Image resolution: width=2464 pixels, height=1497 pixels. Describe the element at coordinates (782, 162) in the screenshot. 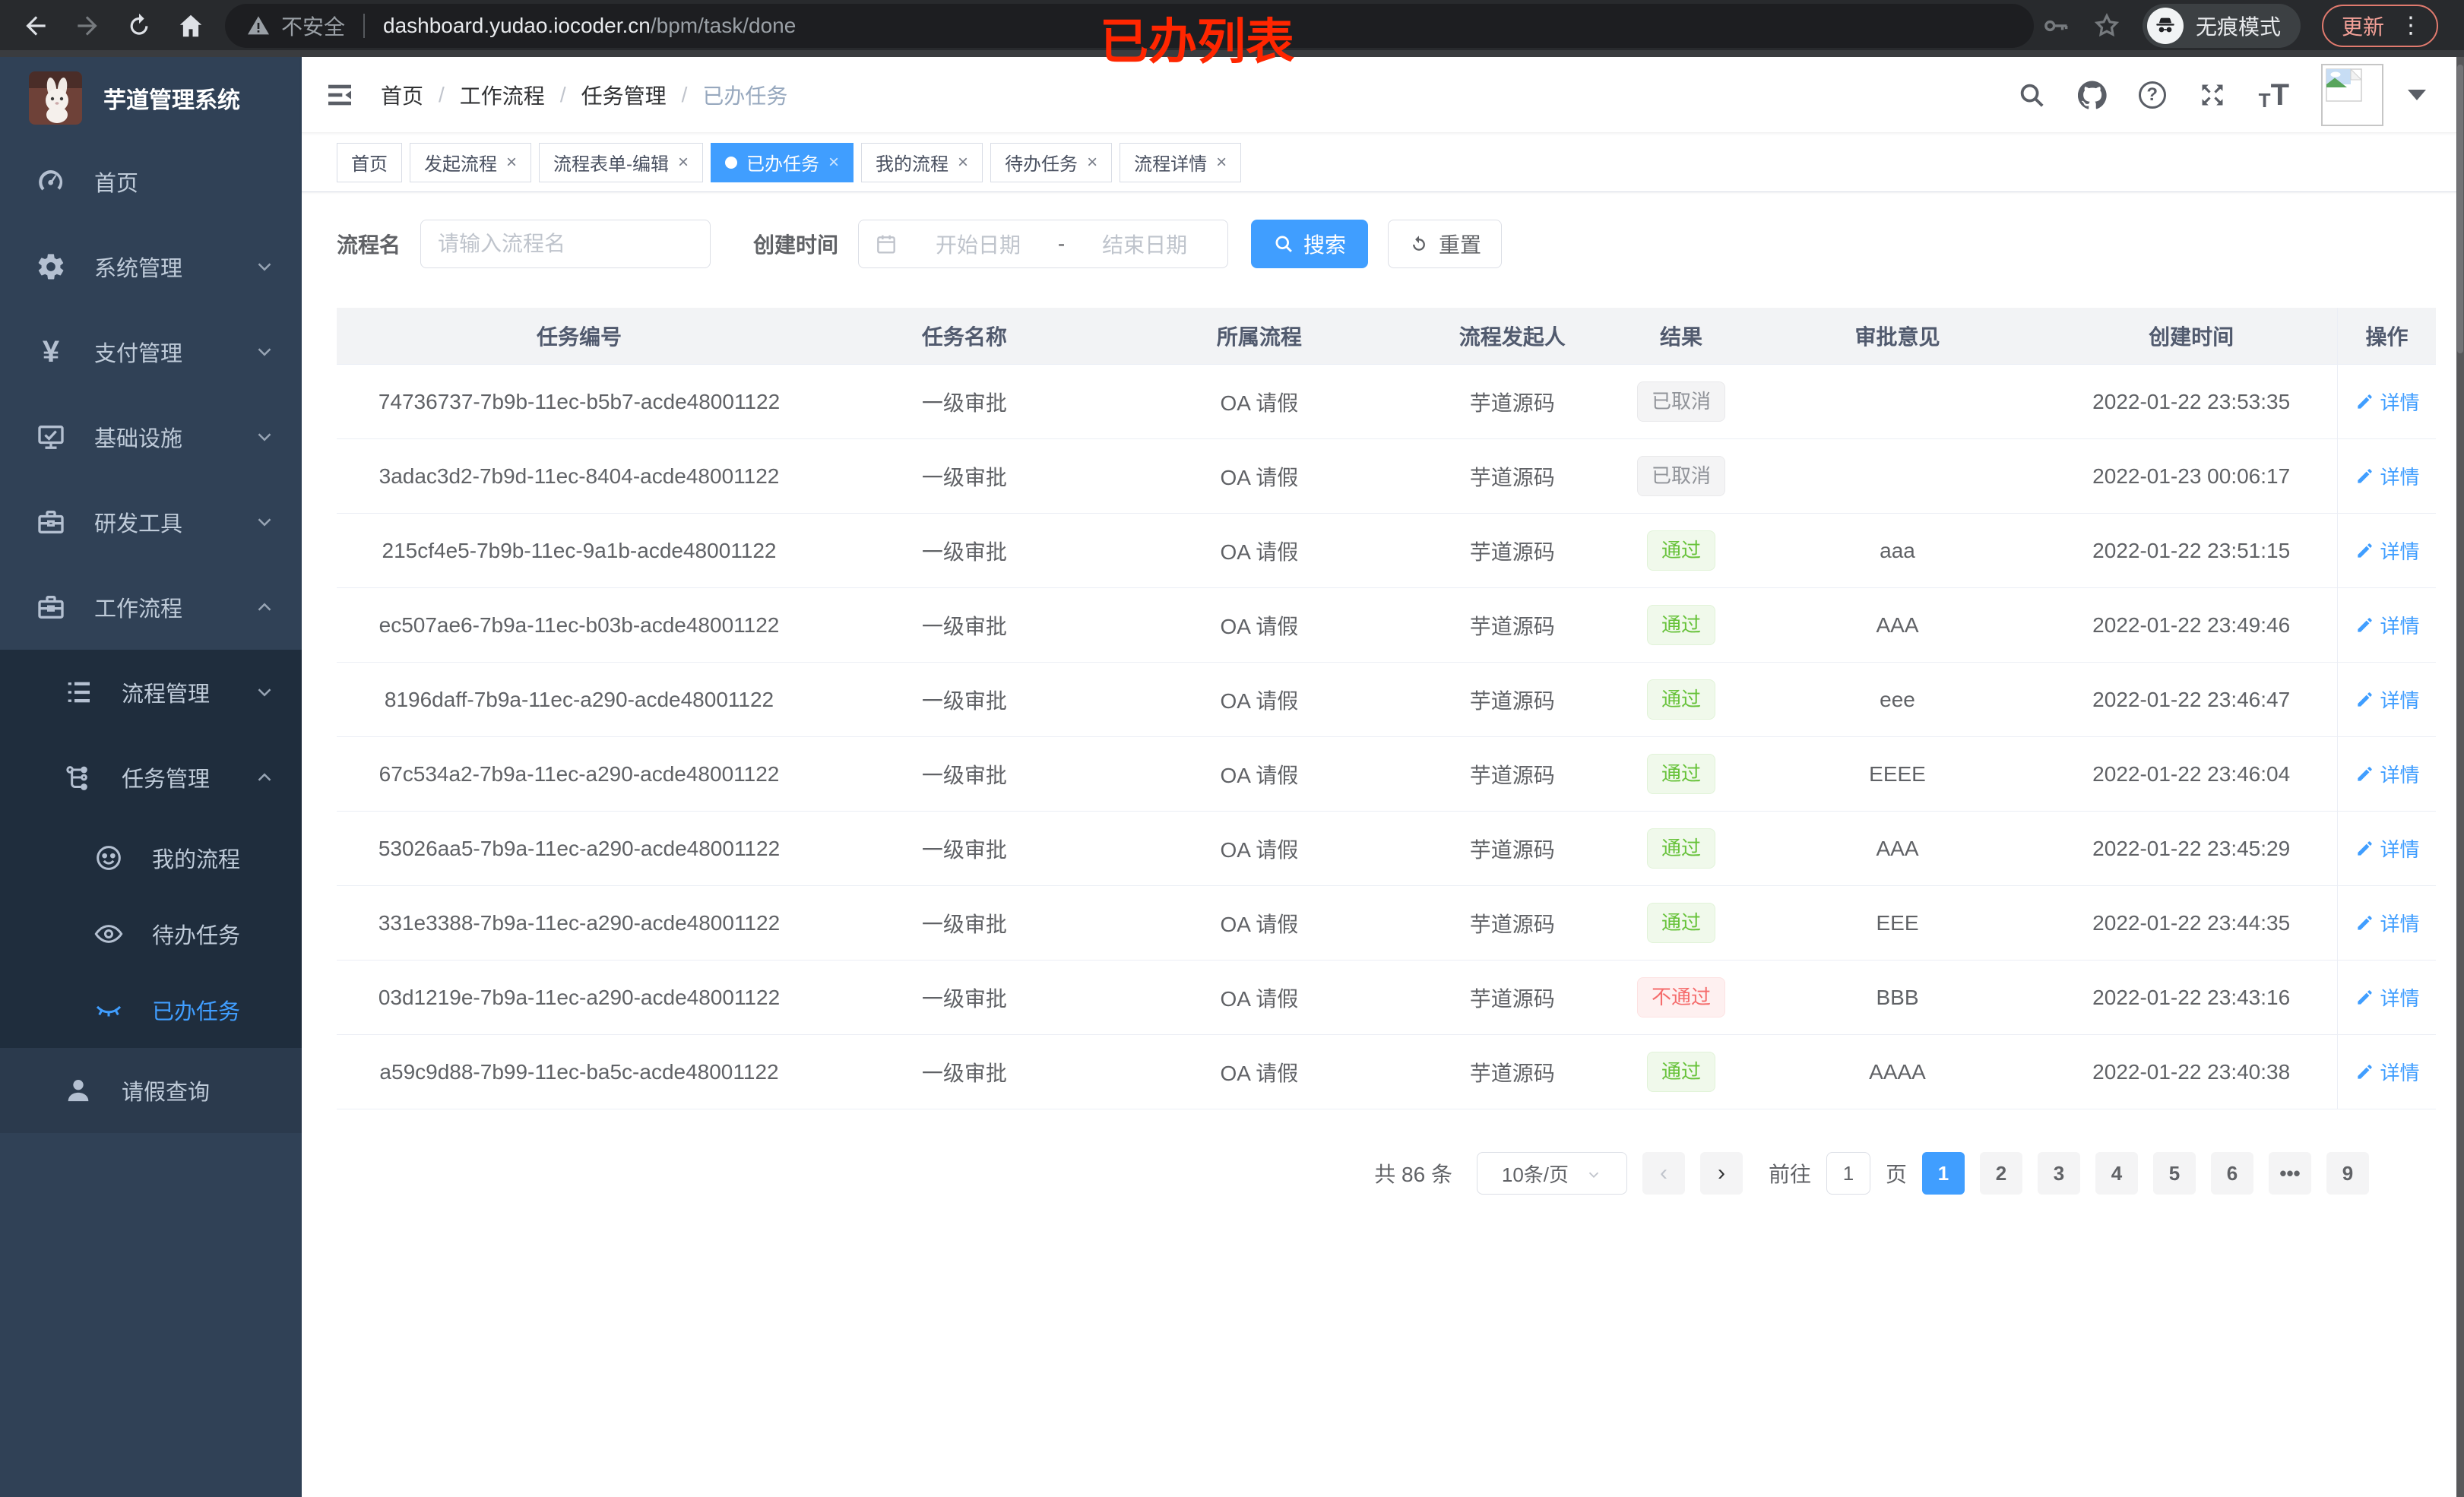

I see `view-tab: 已办任务 ×` at that location.